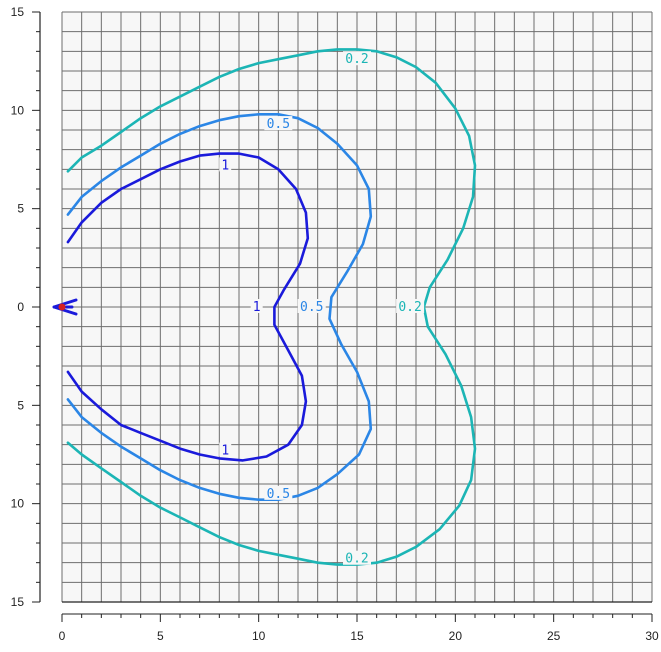  I want to click on x-tick-label: 20, so click(456, 636).